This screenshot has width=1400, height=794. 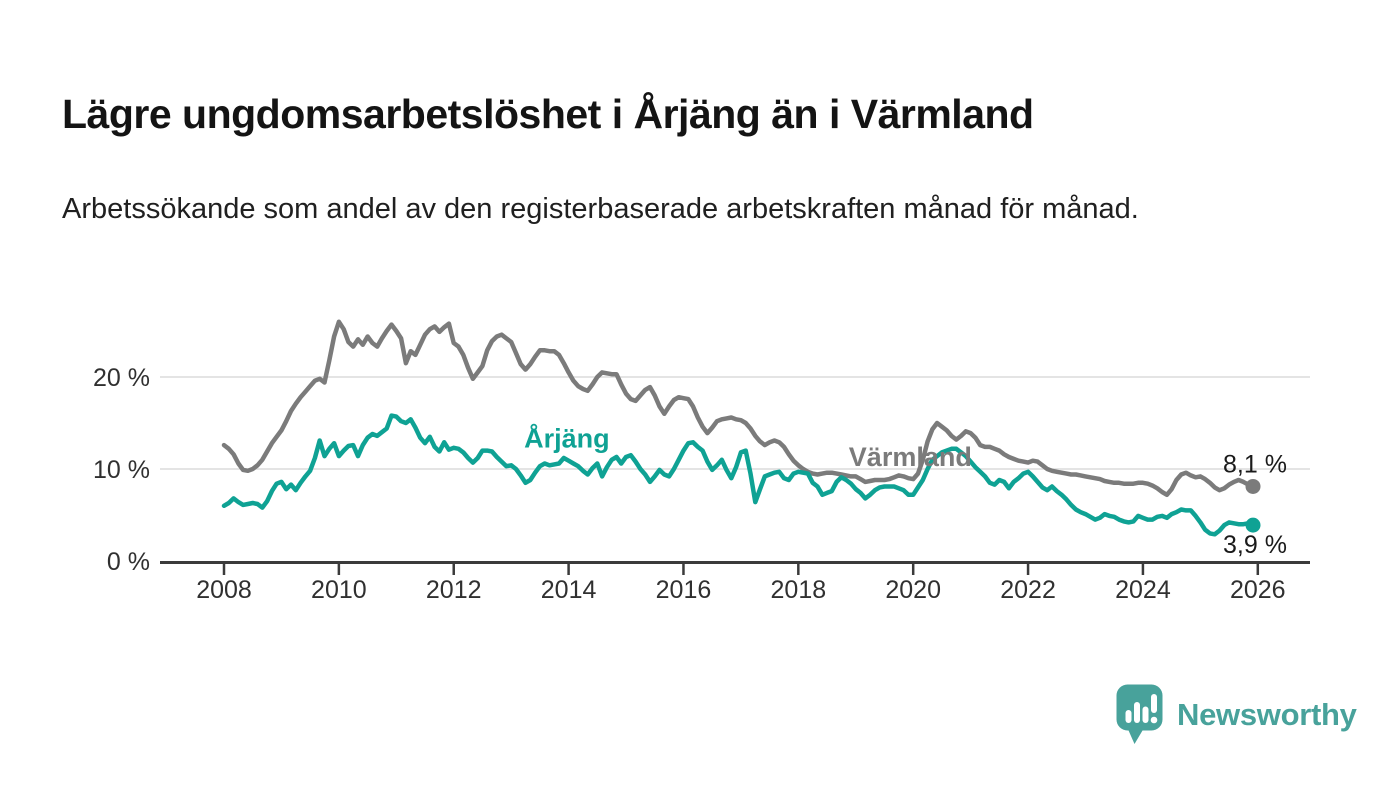 I want to click on end-dot-varmland, so click(x=1253, y=486).